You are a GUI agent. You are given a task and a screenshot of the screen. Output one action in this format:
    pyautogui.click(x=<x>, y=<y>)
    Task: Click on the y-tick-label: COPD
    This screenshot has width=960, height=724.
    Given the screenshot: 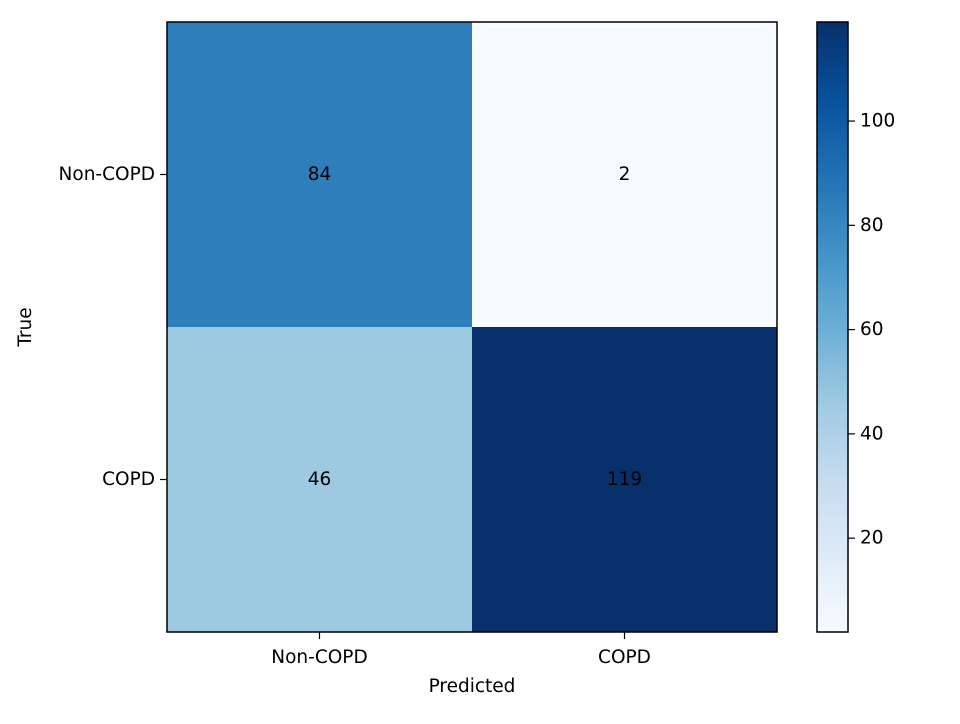 What is the action you would take?
    pyautogui.click(x=128, y=479)
    